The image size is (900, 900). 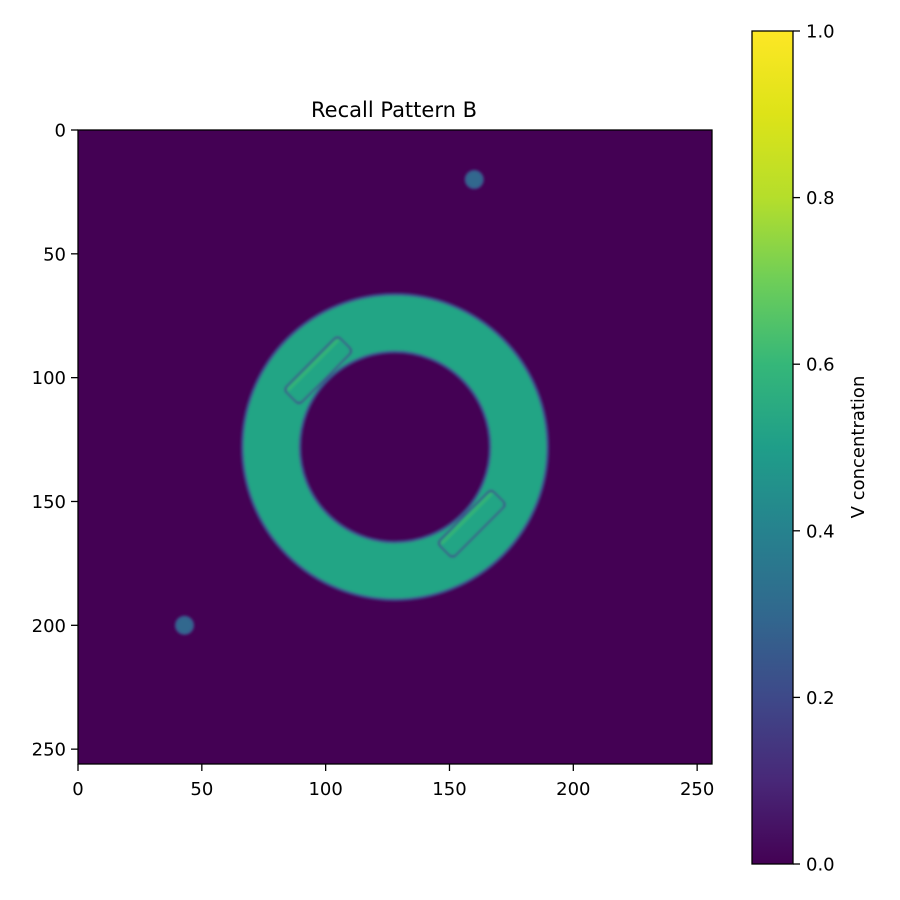 I want to click on y-tick-label-1: 50, so click(x=54, y=254).